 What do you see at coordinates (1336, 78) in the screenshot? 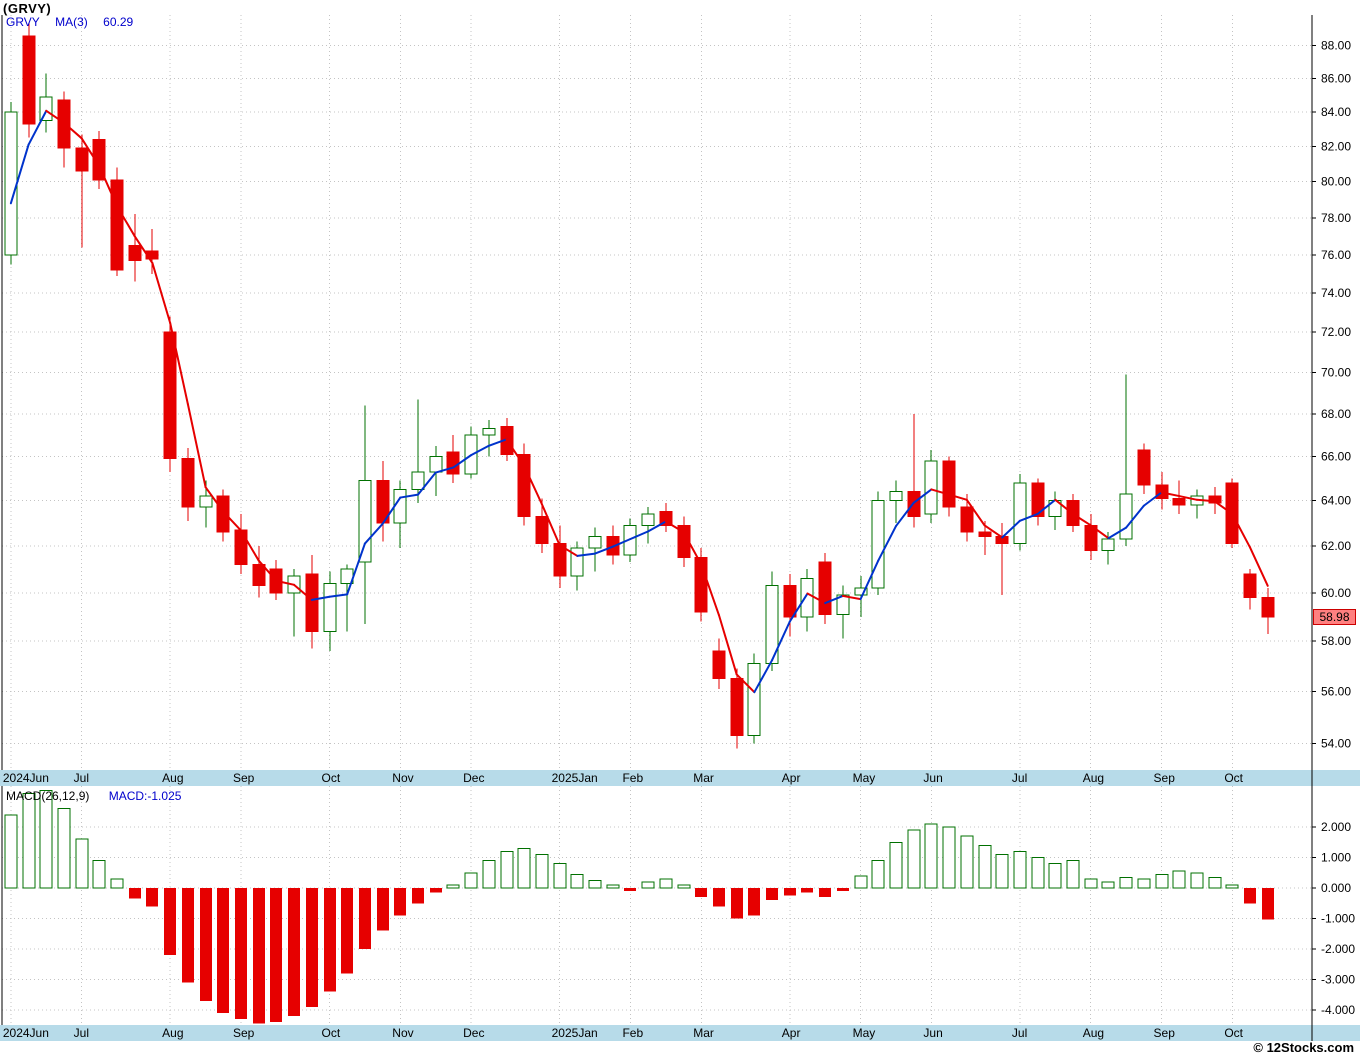
I see `price-axis-label: 86.00` at bounding box center [1336, 78].